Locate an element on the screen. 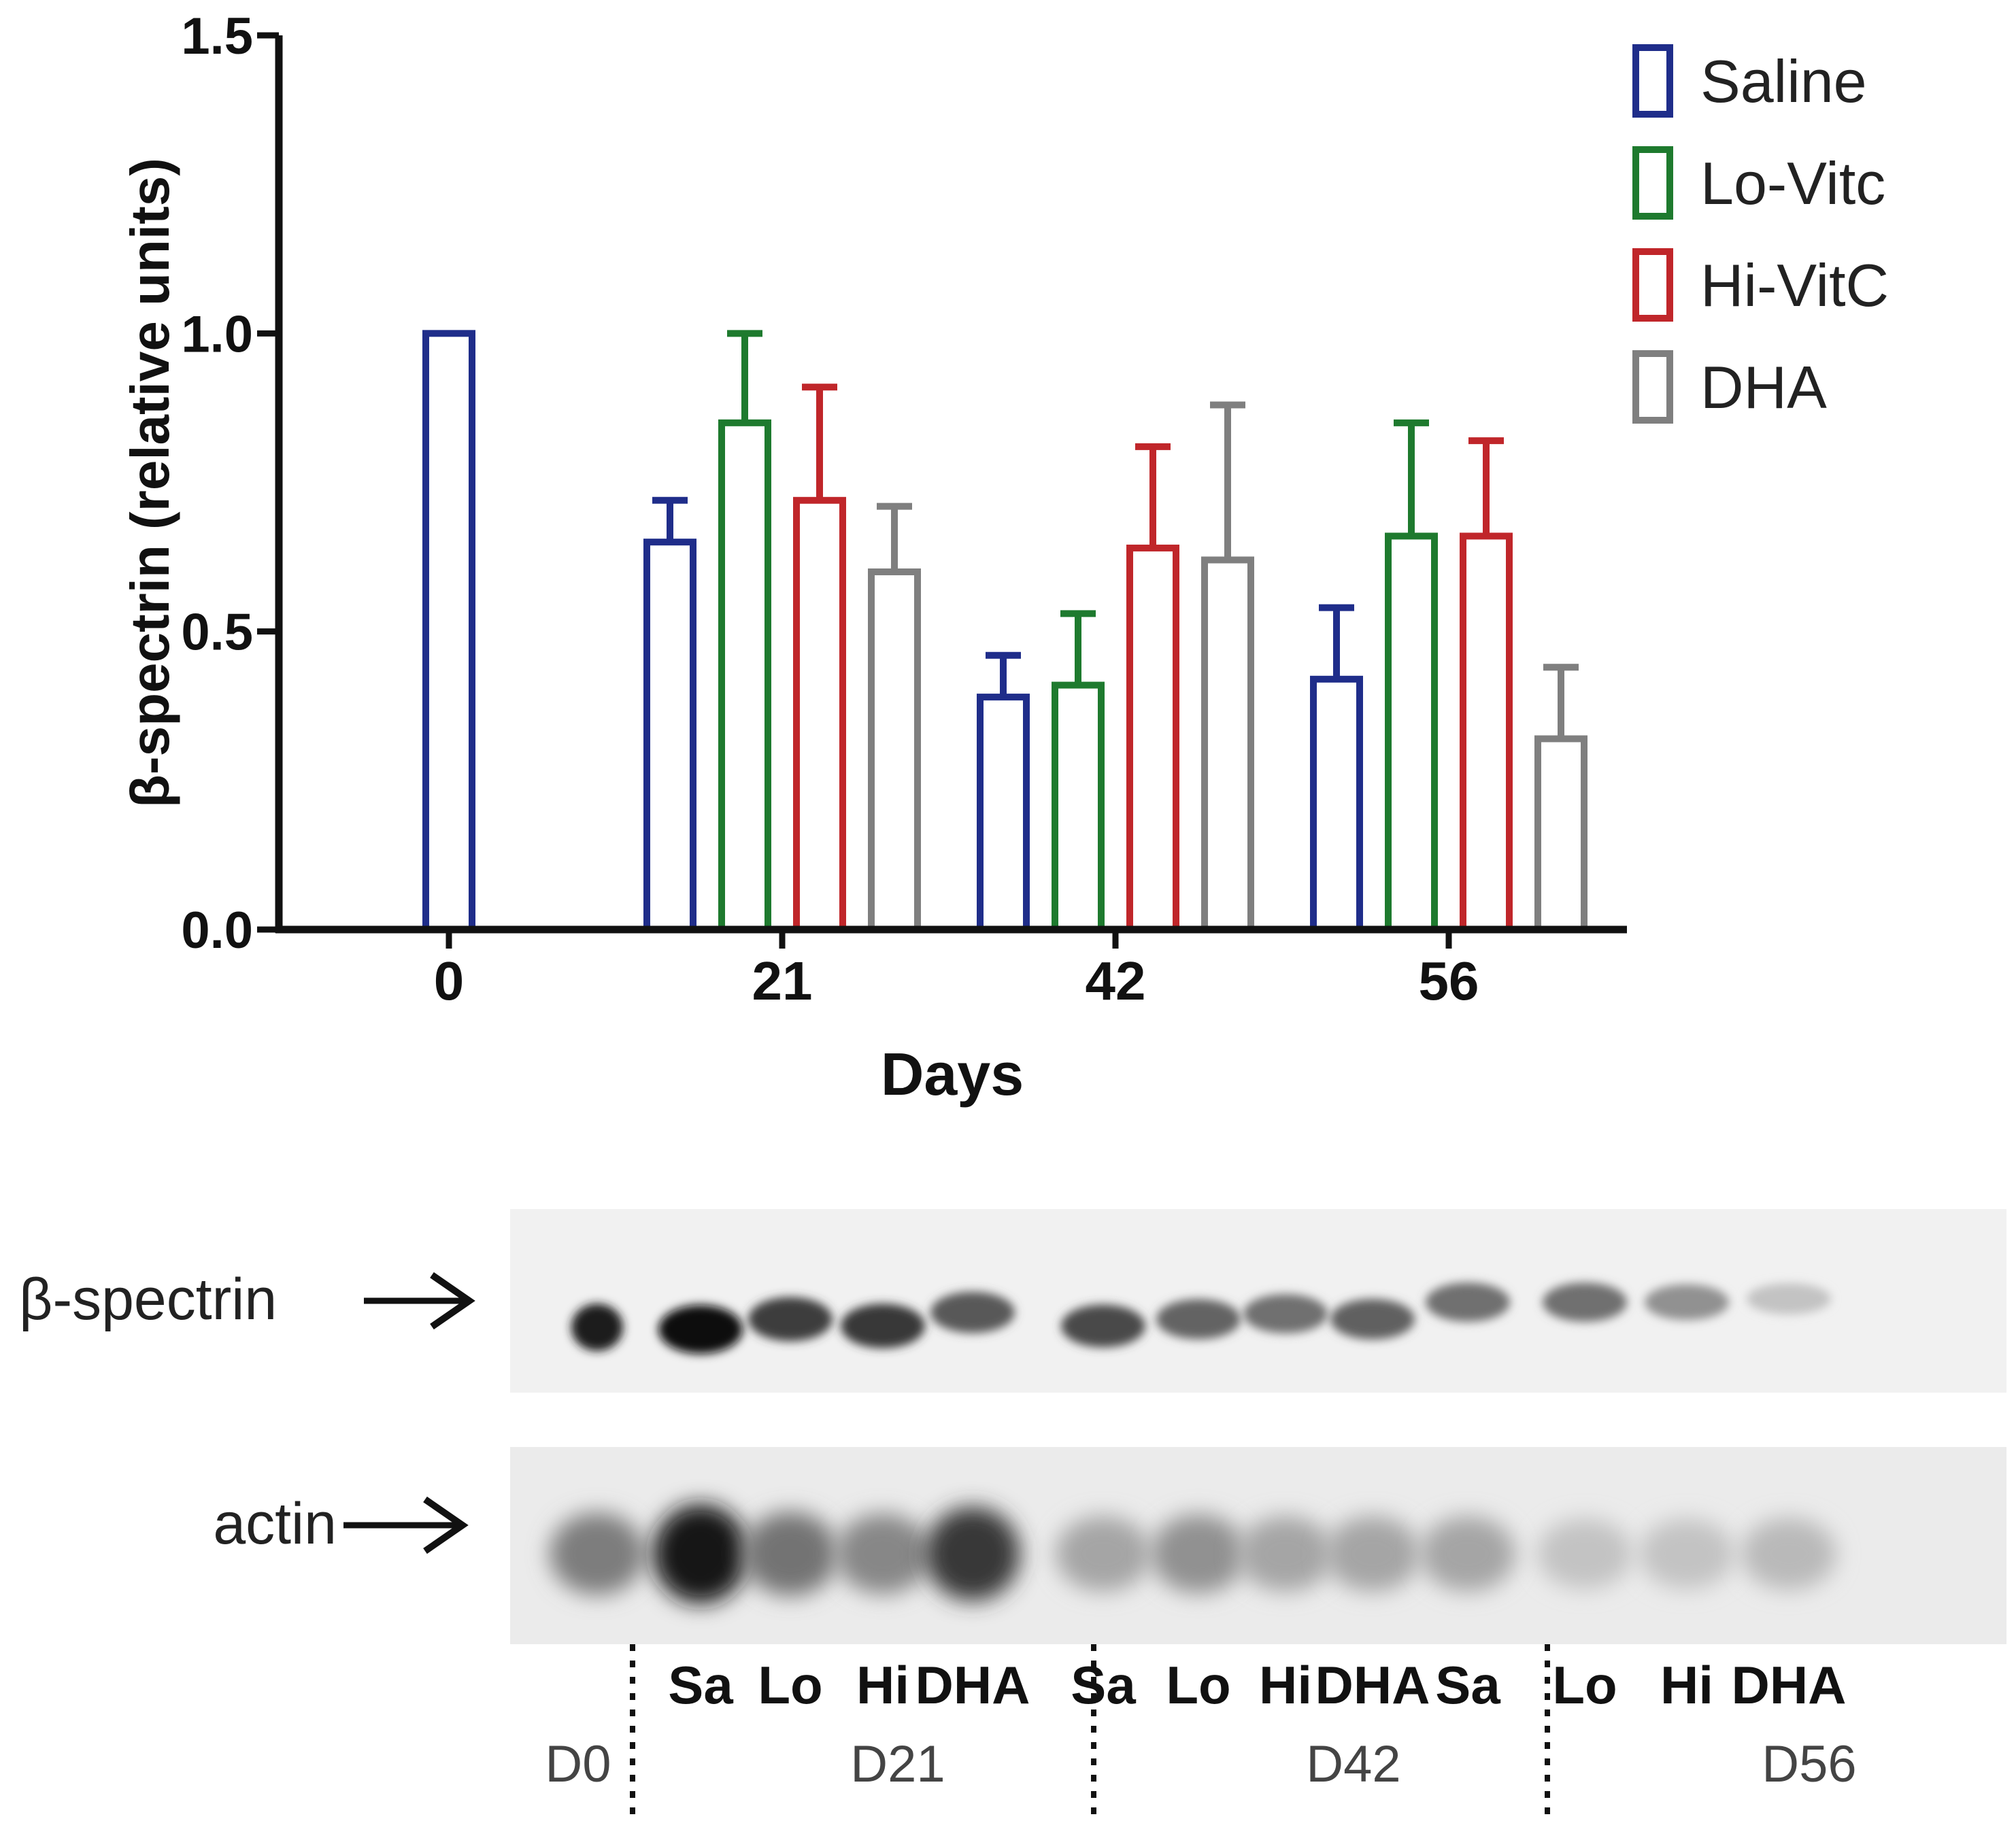 This screenshot has width=2016, height=1821. x-tick-group: 0 21 42 56 is located at coordinates (957, 971).